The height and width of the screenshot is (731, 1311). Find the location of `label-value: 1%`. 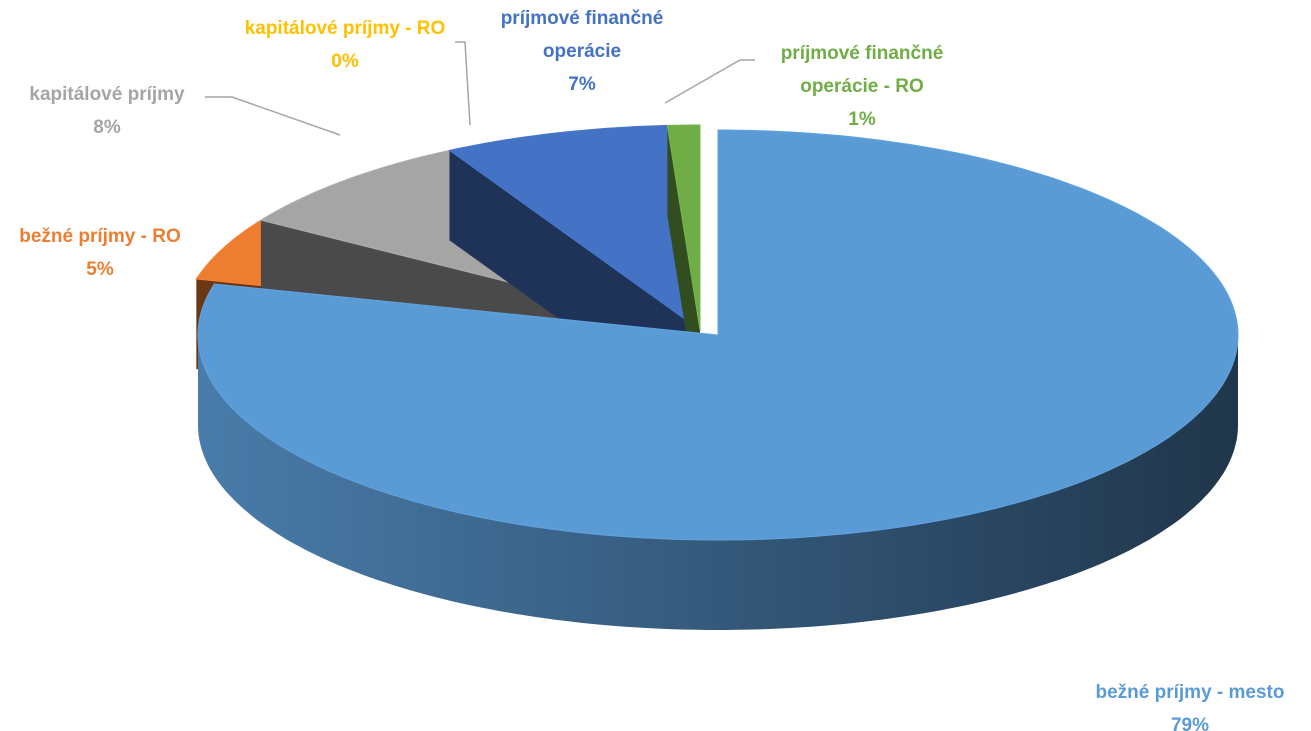

label-value: 1% is located at coordinates (862, 119).